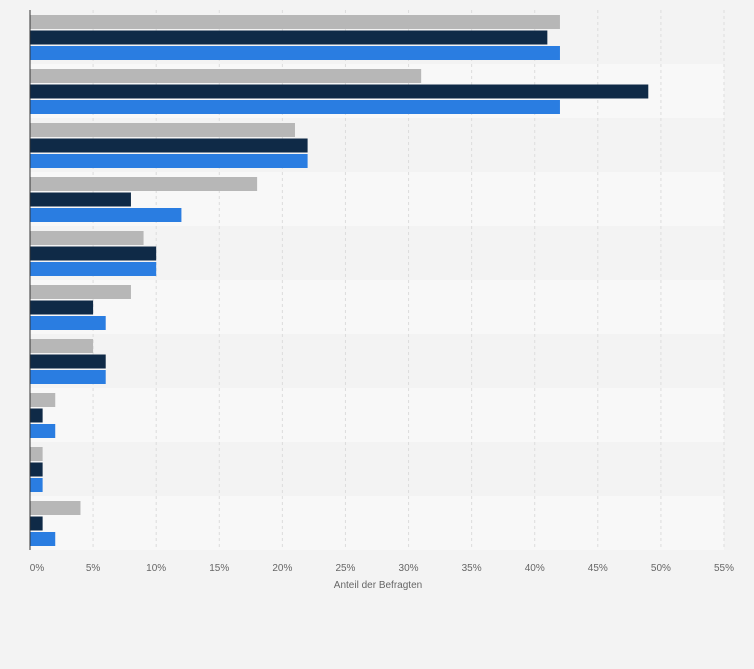 This screenshot has height=669, width=754. I want to click on x-axis-title: Anteil der Befragten, so click(378, 585).